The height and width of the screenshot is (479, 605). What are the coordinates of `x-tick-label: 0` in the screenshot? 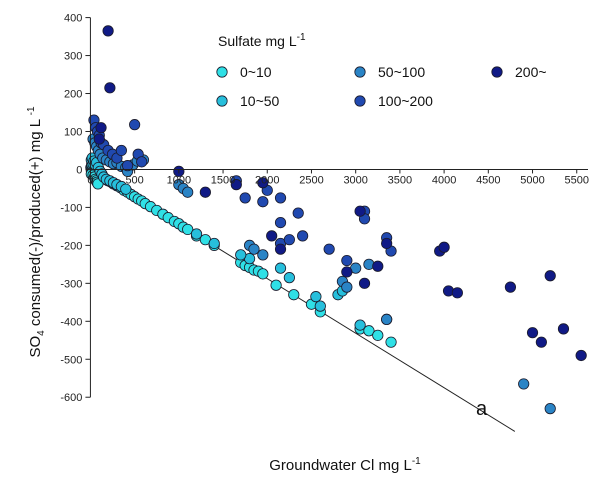 It's located at (90, 180).